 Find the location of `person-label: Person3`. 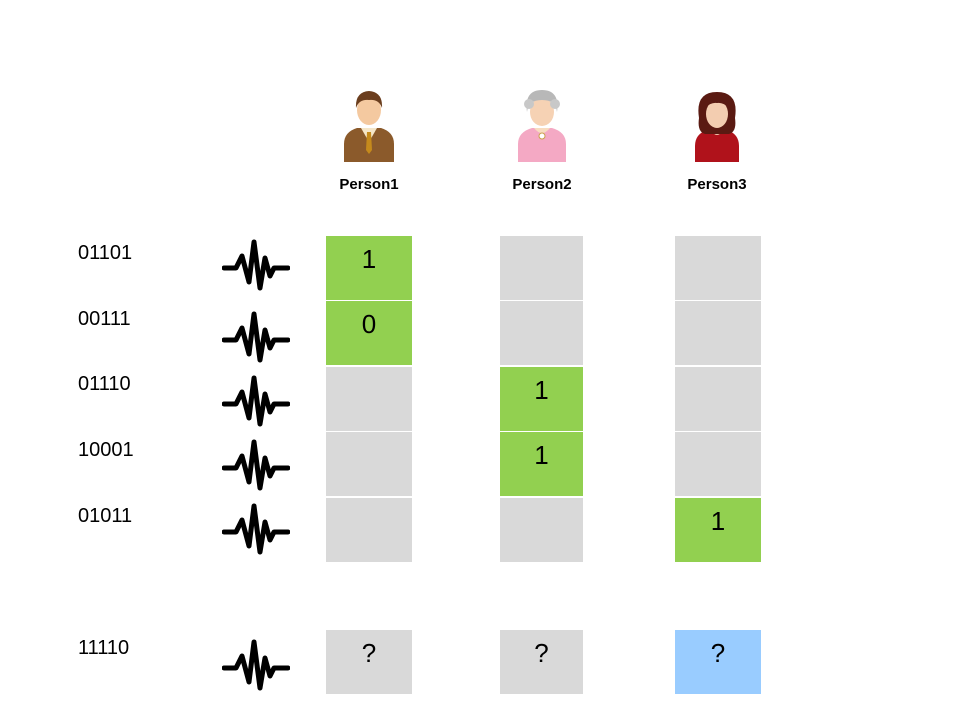

person-label: Person3 is located at coordinates (717, 184).